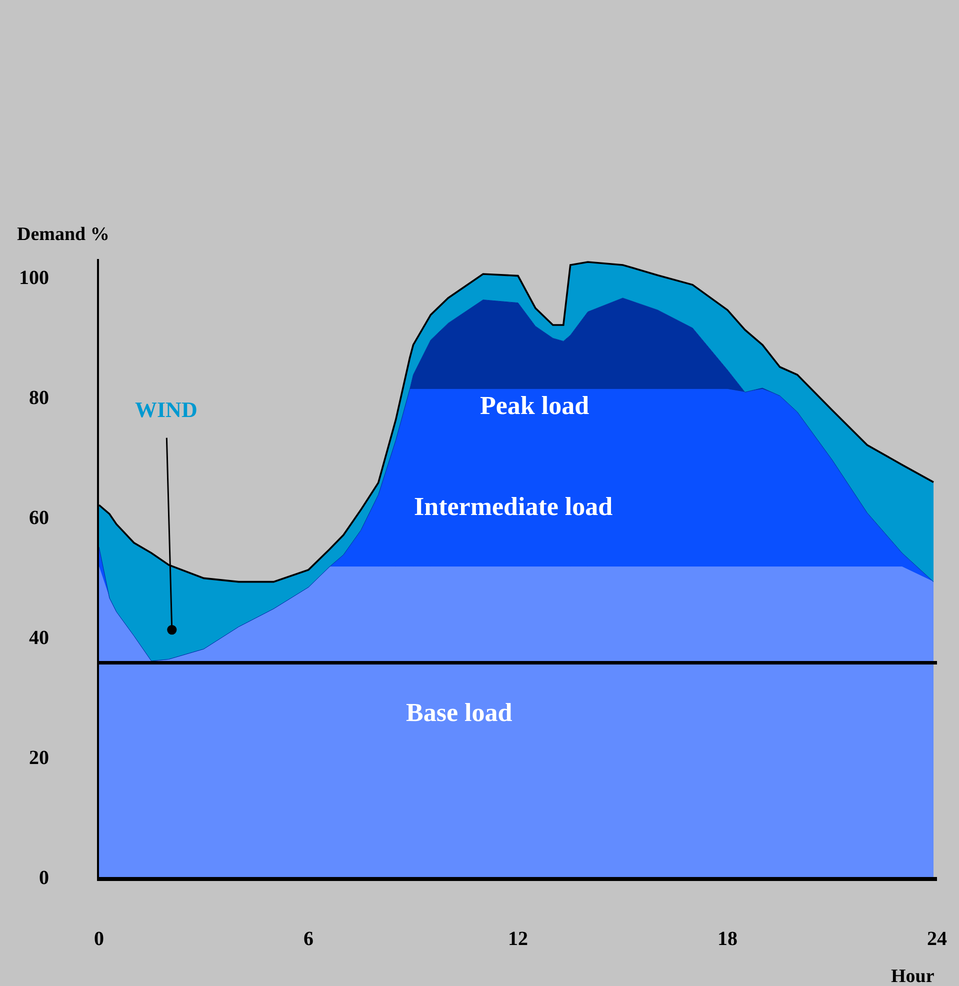 Image resolution: width=959 pixels, height=986 pixels. Describe the element at coordinates (514, 506) in the screenshot. I see `annotation: Intermediate load` at that location.